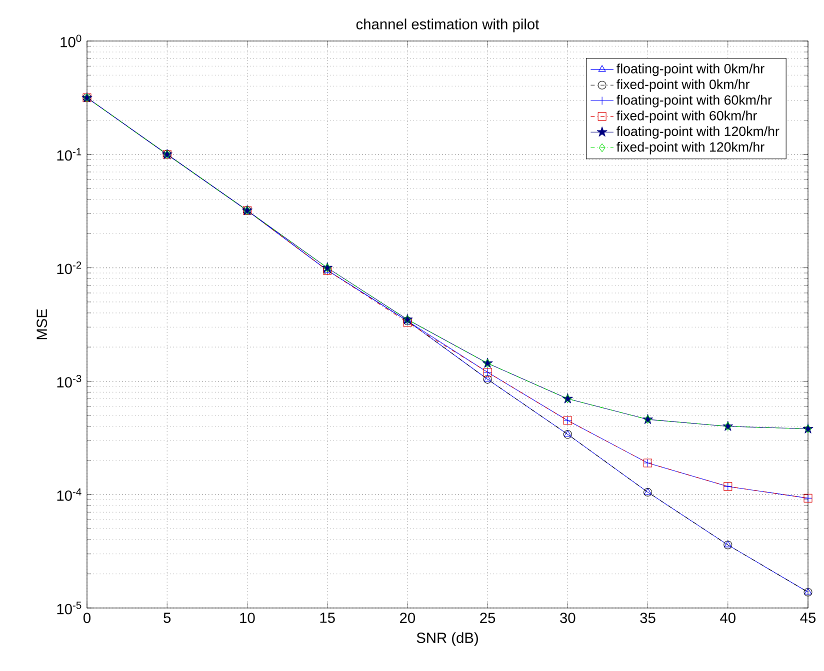 This screenshot has width=824, height=671. Describe the element at coordinates (69, 381) in the screenshot. I see `y-tick-label: 10$^{-3}$` at that location.